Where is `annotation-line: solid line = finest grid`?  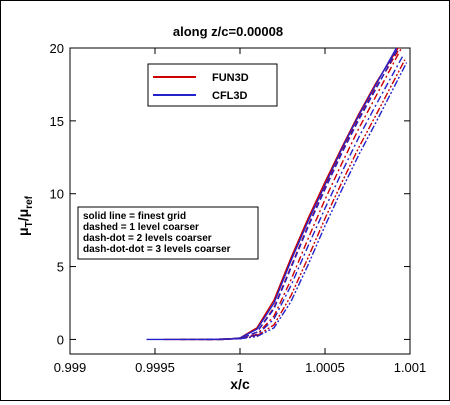 annotation-line: solid line = finest grid is located at coordinates (134, 216).